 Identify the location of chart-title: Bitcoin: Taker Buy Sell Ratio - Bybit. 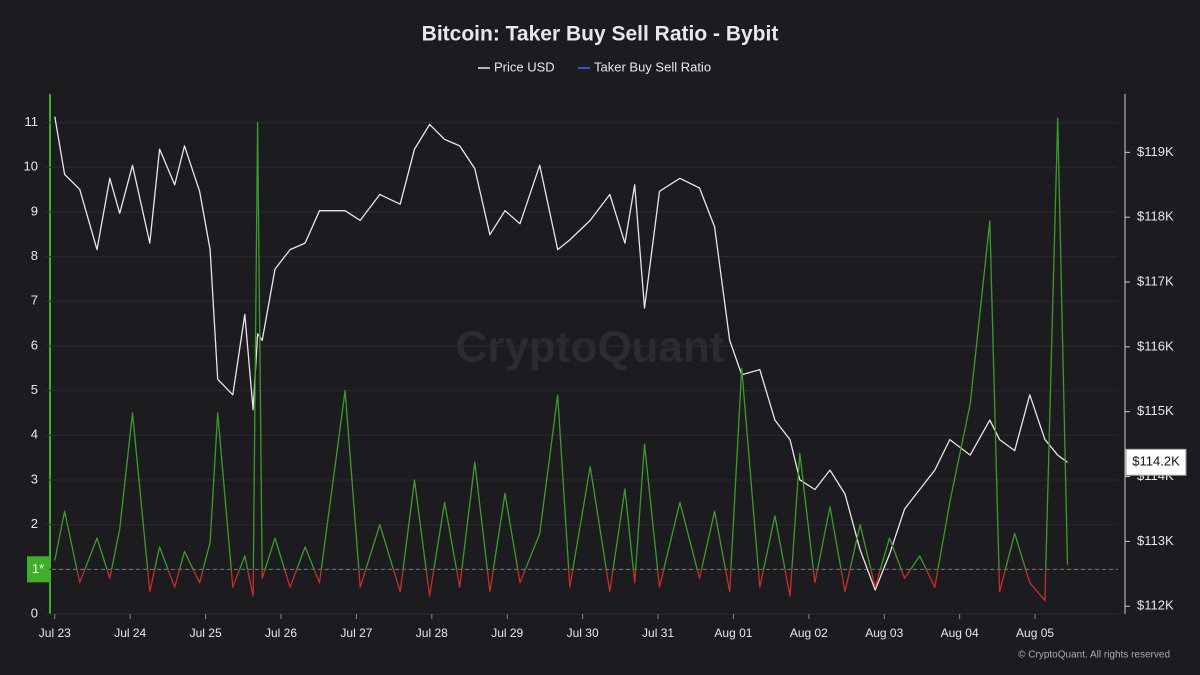
(600, 34).